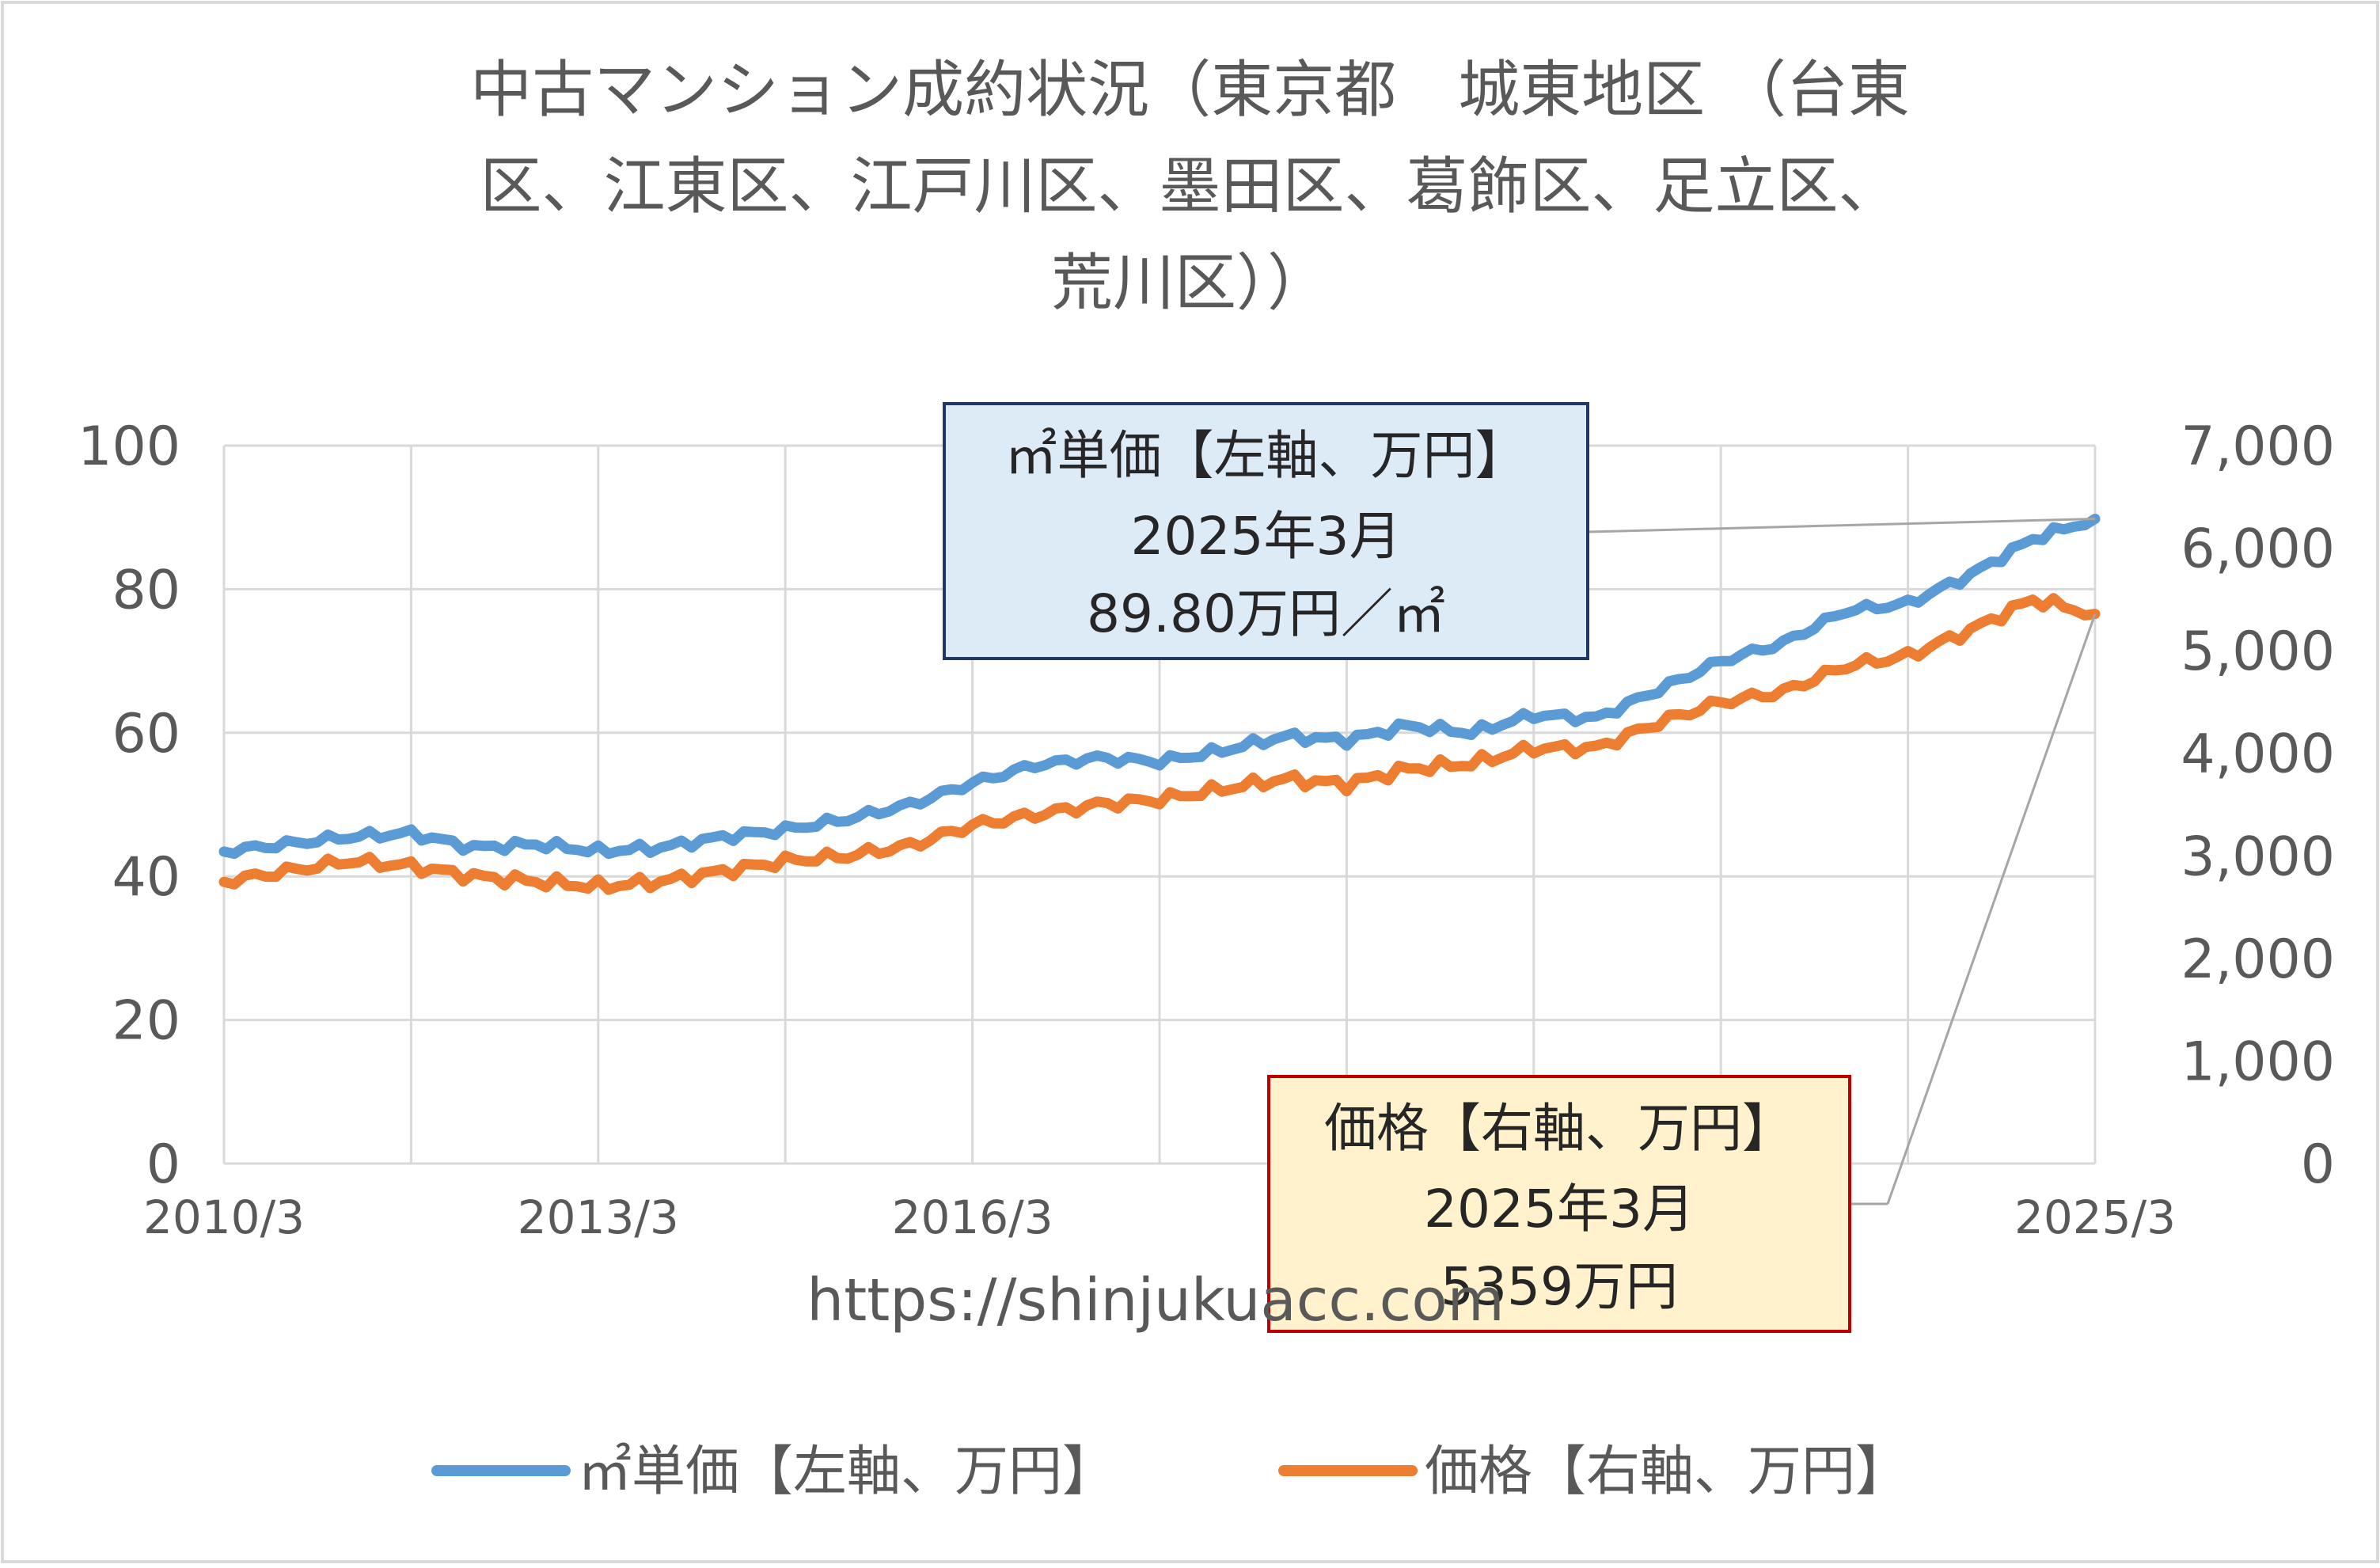 Image resolution: width=2380 pixels, height=1568 pixels. Describe the element at coordinates (1559, 1128) in the screenshot. I see `annotation-line-1: 価格【右軸、万円】` at that location.